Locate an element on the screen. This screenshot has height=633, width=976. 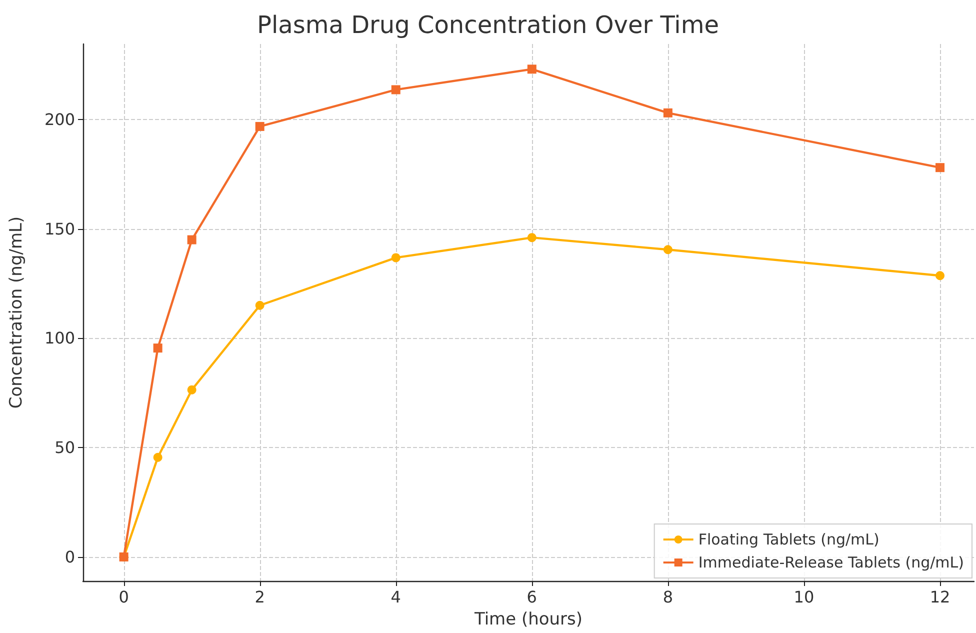
x-tick-label: 2 is located at coordinates (259, 597).